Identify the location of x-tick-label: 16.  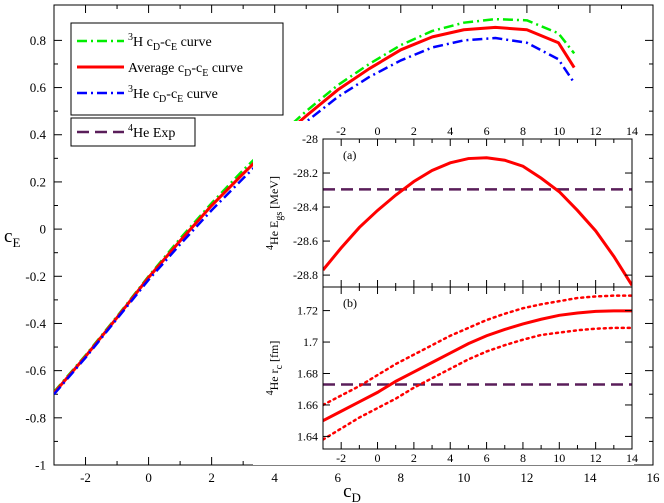
(654, 477).